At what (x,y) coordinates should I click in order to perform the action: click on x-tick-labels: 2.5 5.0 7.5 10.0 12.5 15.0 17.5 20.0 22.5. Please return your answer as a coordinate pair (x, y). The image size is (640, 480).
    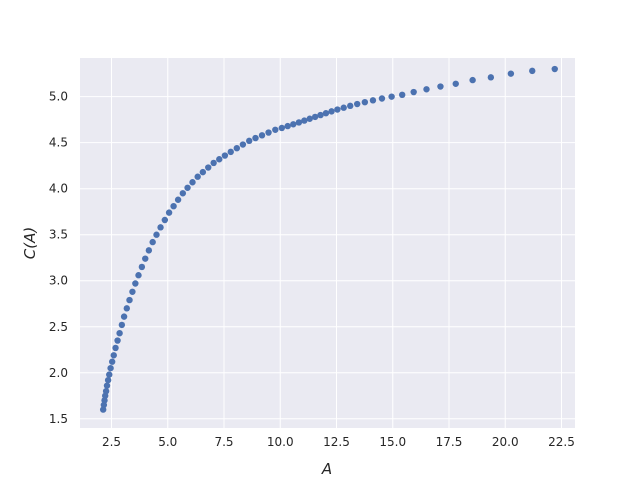
    Looking at the image, I should click on (338, 442).